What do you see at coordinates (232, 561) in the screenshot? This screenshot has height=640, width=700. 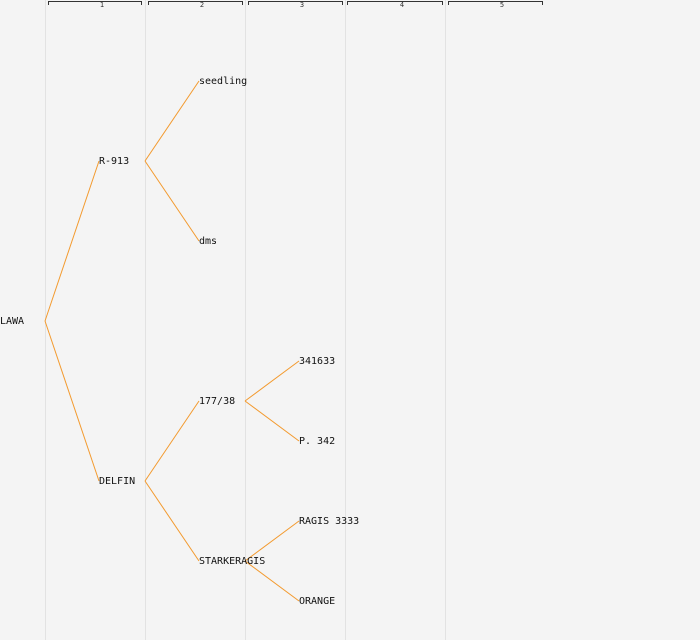 I see `node-starkeragis: STARKERAGIS` at bounding box center [232, 561].